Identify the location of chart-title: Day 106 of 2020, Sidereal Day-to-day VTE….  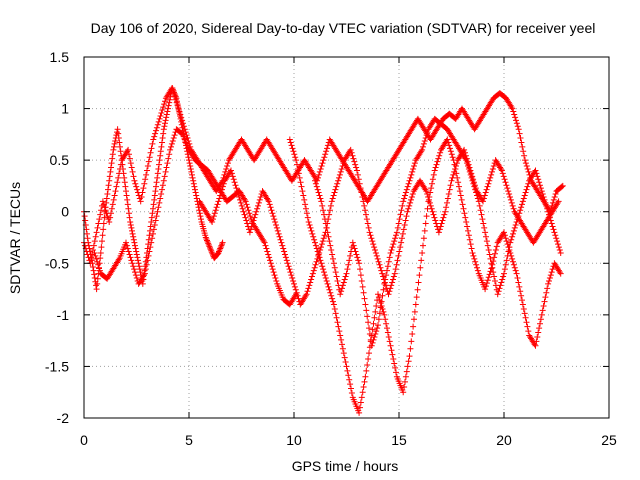
(343, 28).